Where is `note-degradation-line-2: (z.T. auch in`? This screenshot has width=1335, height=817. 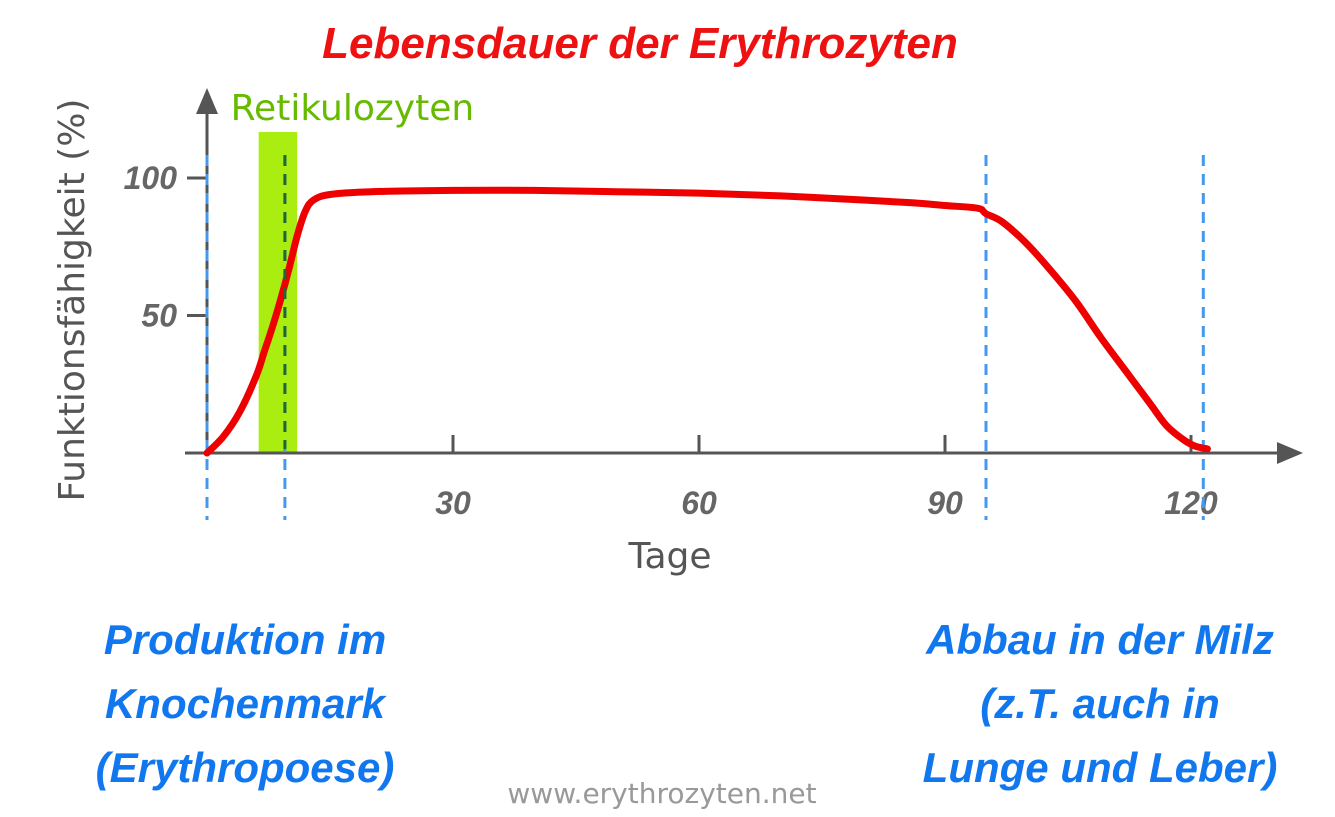 note-degradation-line-2: (z.T. auch in is located at coordinates (1100, 703).